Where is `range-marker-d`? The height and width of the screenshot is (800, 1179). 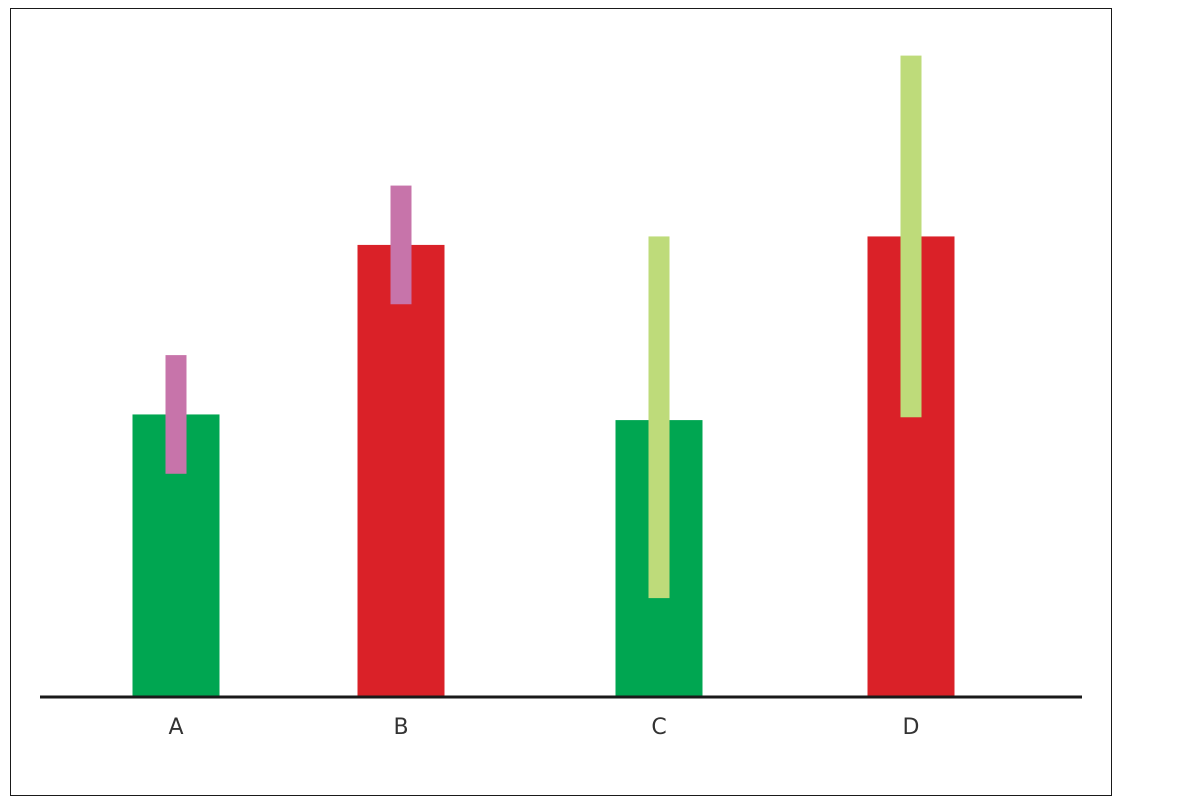
range-marker-d is located at coordinates (911, 236).